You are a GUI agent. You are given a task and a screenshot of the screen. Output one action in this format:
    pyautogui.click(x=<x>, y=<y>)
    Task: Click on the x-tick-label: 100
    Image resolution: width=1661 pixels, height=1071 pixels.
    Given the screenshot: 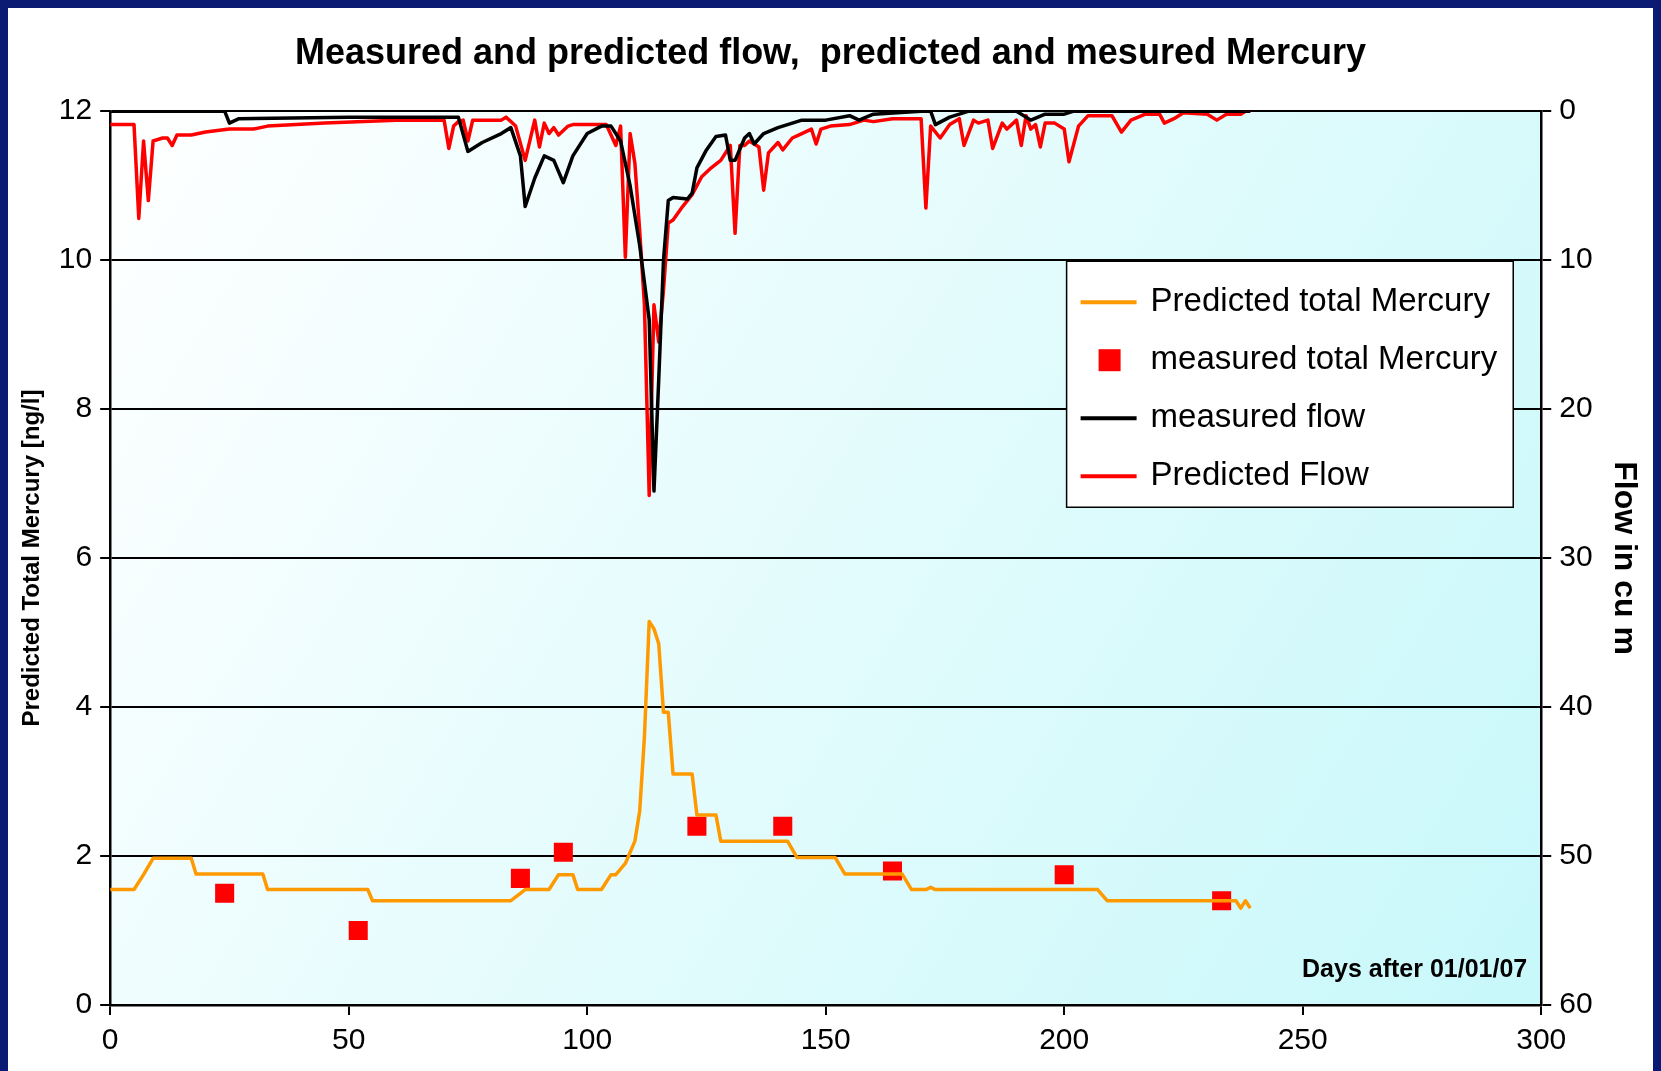 What is the action you would take?
    pyautogui.click(x=587, y=1039)
    